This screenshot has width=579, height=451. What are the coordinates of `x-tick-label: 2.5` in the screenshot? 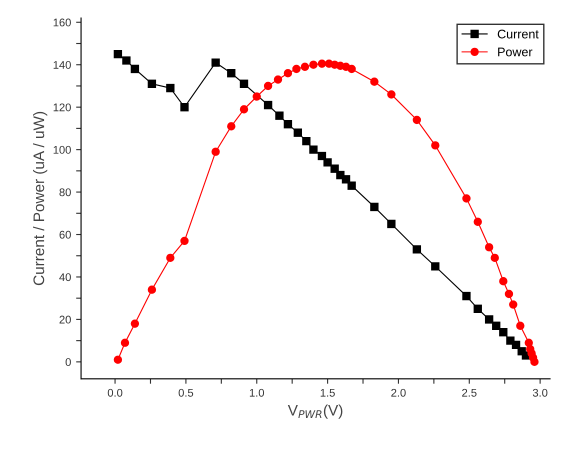 It's located at (469, 392).